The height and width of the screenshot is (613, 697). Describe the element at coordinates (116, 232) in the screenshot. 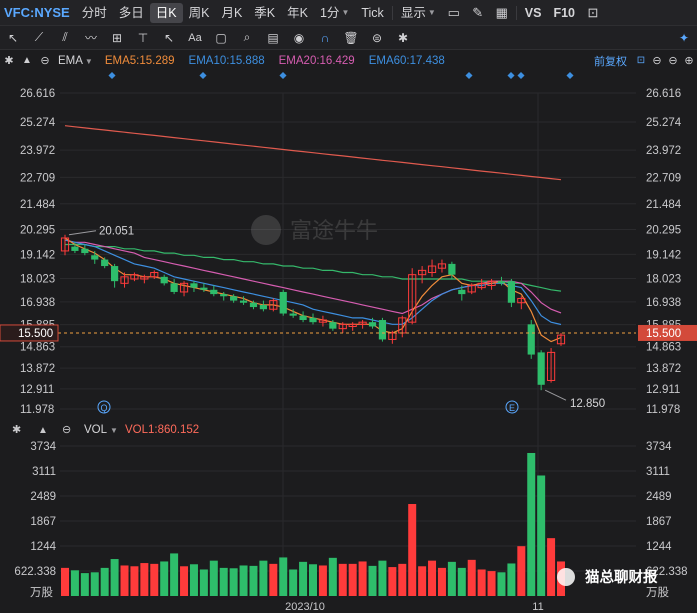

I see `high-label: 20.051` at that location.